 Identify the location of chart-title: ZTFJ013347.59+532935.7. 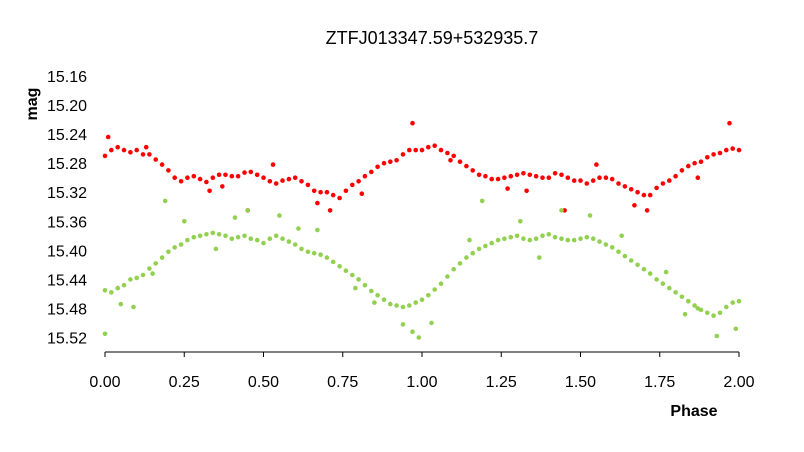
(432, 38).